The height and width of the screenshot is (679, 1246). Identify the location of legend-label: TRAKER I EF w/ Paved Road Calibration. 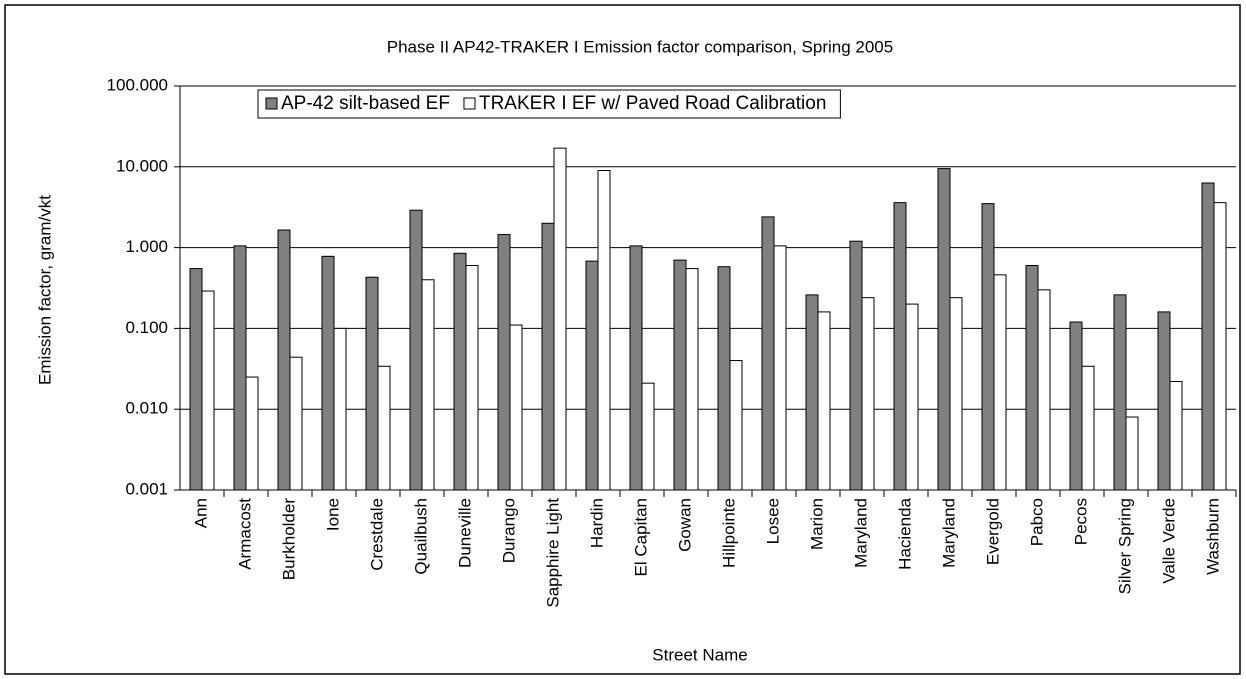
(652, 103).